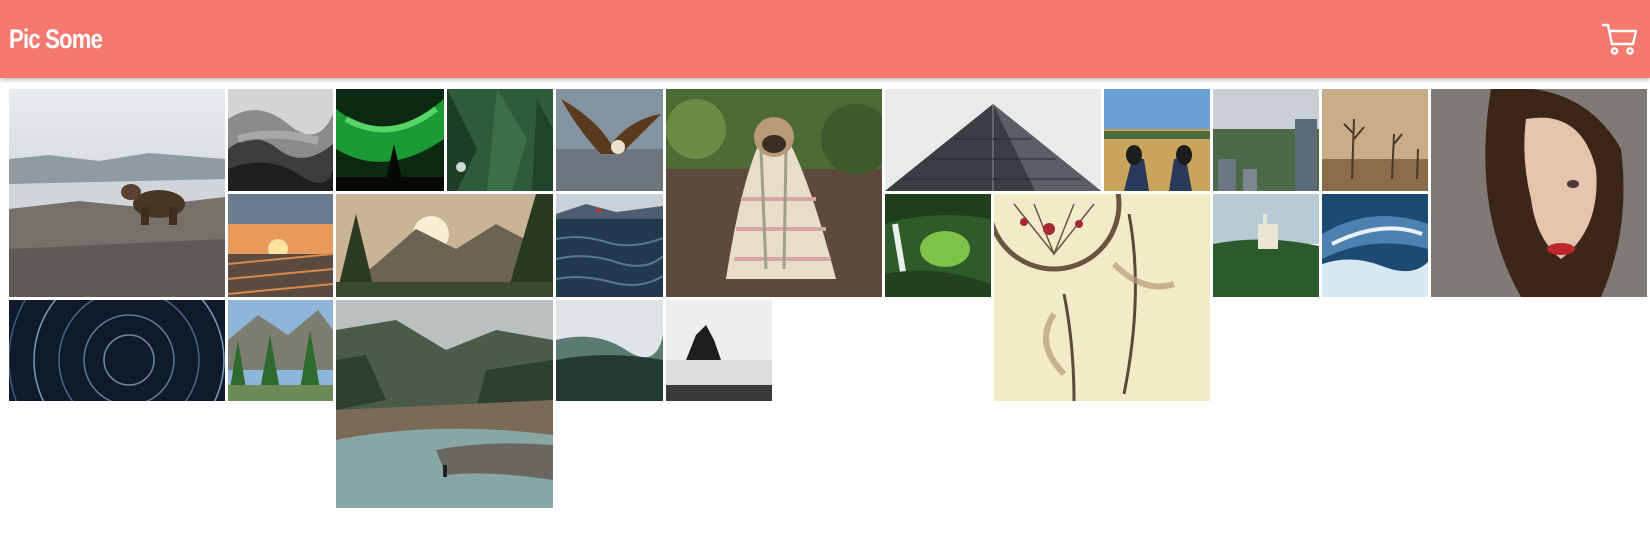  I want to click on photo-aurora, so click(390, 140).